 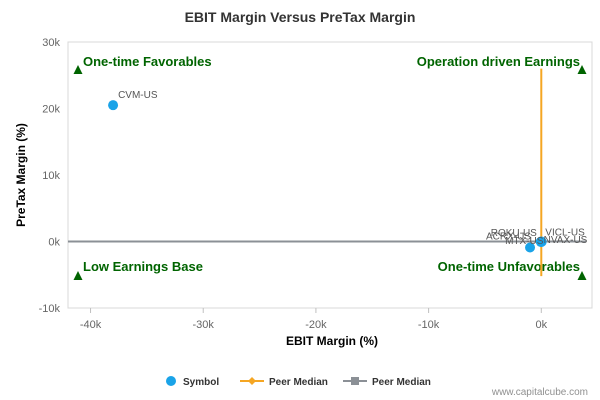 I want to click on triangle-marker-top-right, so click(x=582, y=69).